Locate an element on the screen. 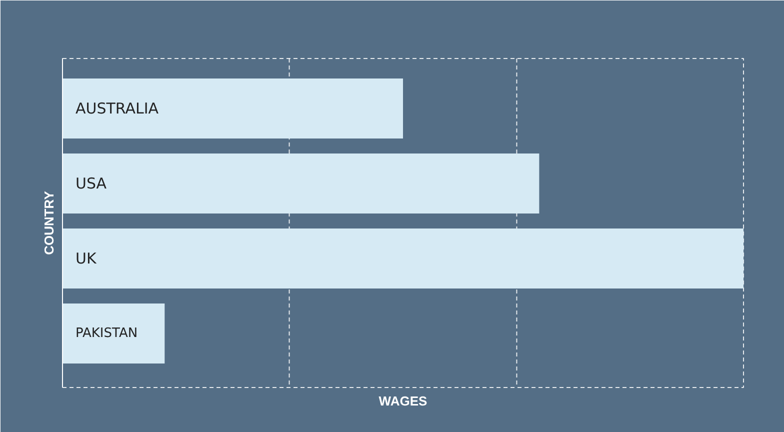  y-tick-label: AUSTRALIA is located at coordinates (118, 109).